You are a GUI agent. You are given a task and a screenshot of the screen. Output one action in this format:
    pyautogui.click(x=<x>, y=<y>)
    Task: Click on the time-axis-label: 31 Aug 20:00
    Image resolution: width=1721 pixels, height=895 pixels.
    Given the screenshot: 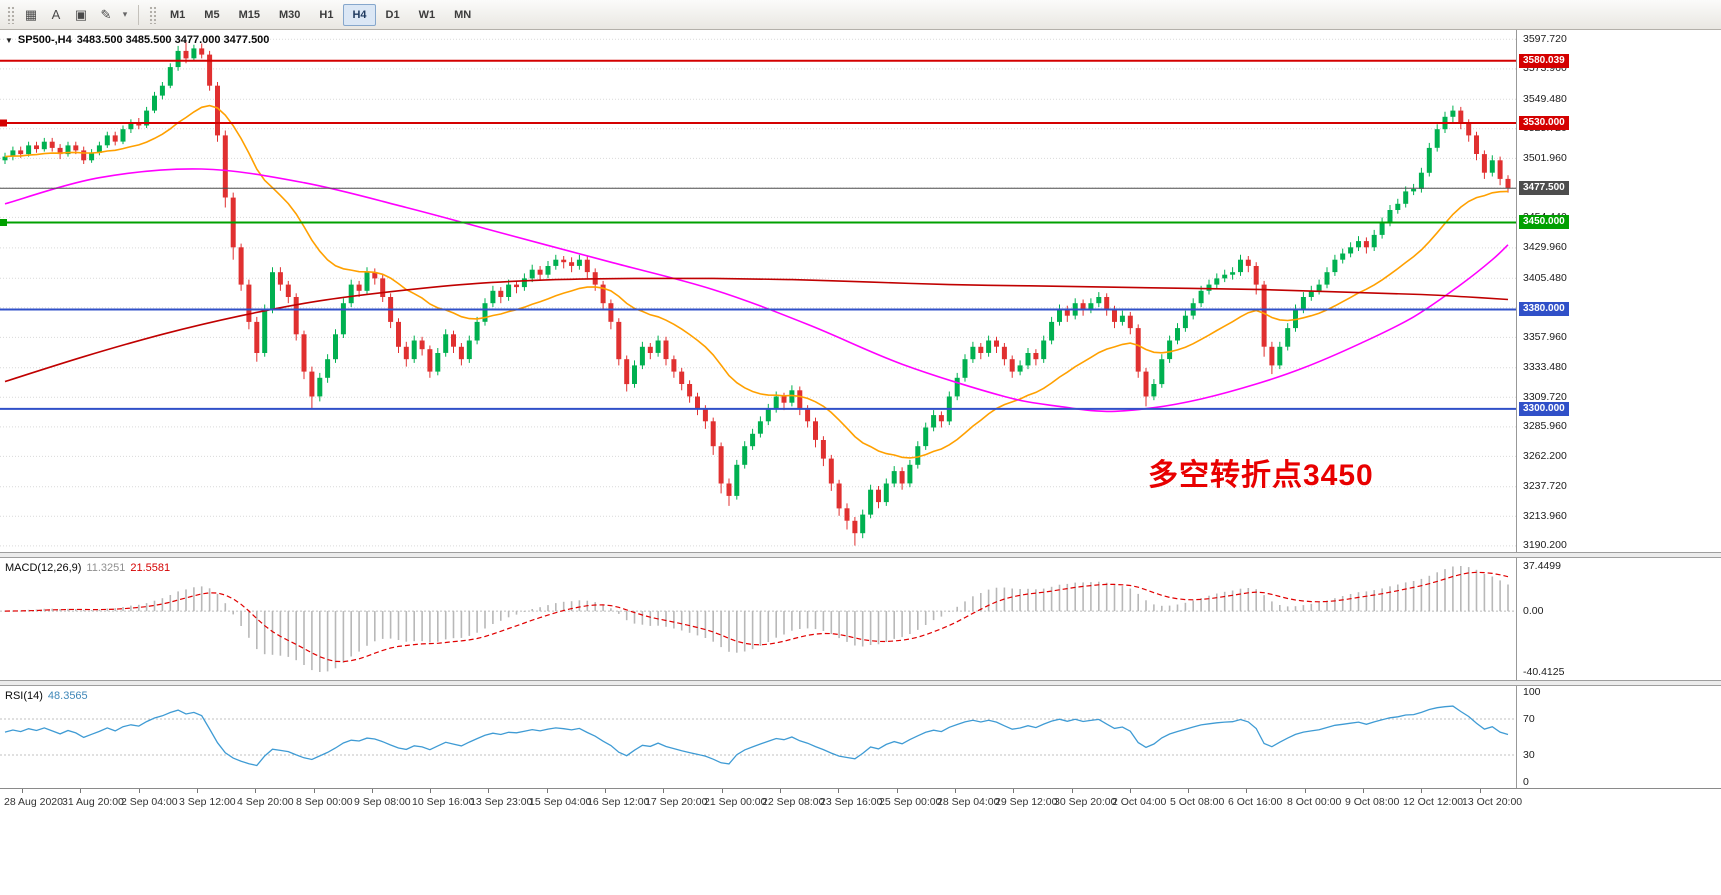 What is the action you would take?
    pyautogui.click(x=93, y=802)
    